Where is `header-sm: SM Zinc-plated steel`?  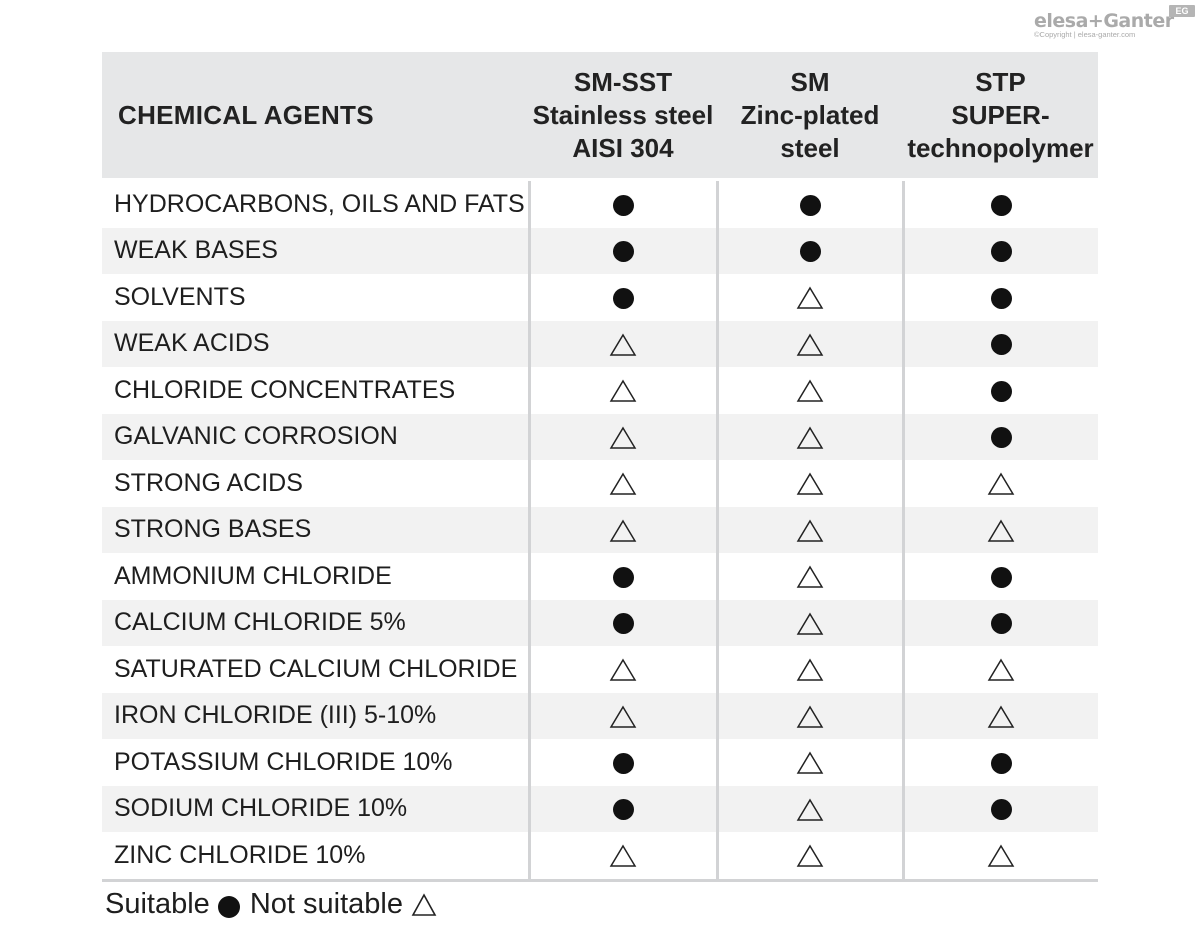
header-sm: SM Zinc-plated steel is located at coordinates (810, 116).